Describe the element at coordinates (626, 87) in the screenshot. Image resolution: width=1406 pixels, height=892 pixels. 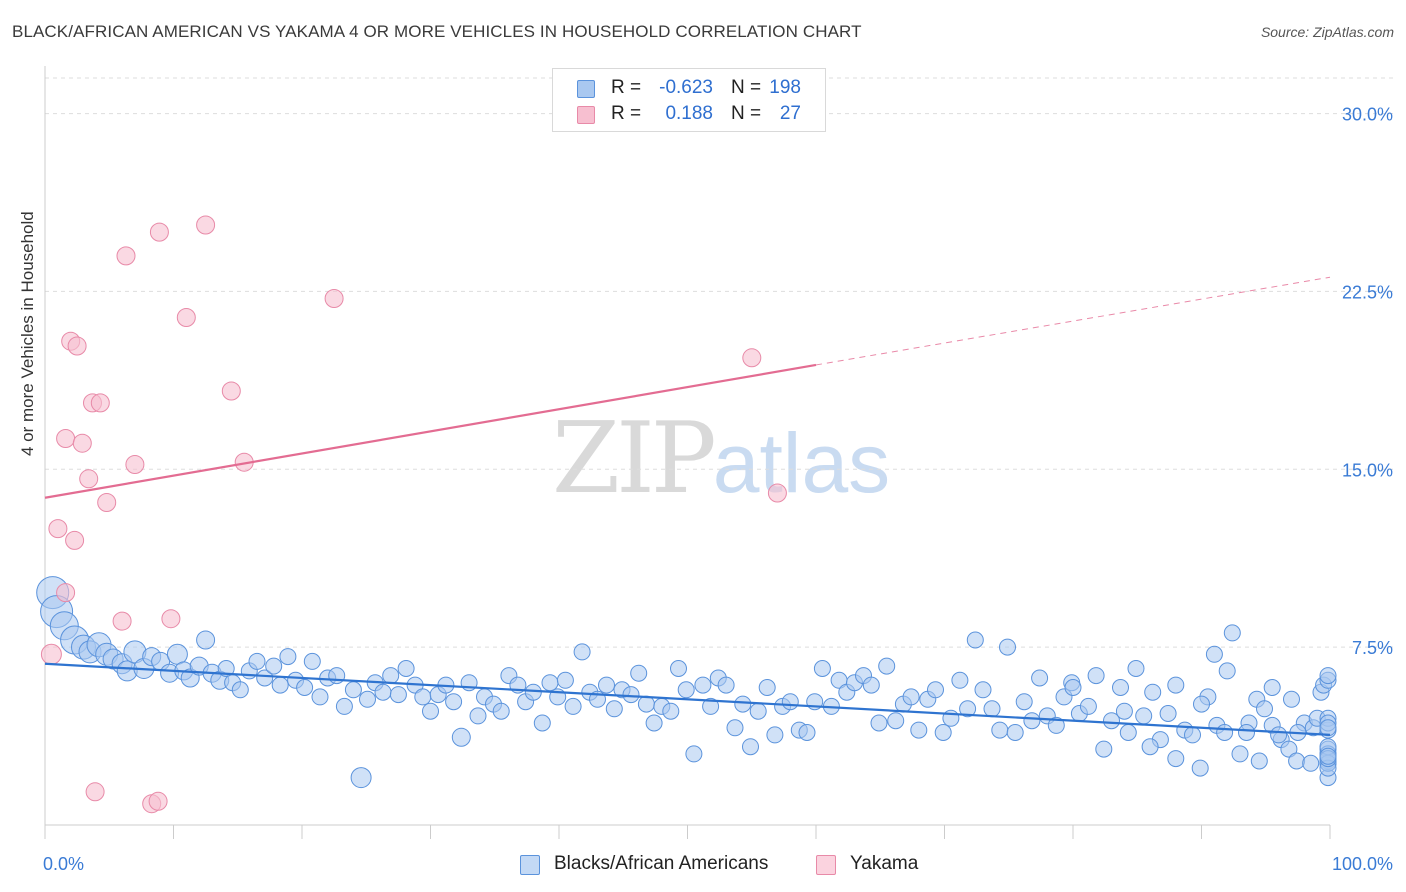
I see `legend-r-key: R =` at that location.